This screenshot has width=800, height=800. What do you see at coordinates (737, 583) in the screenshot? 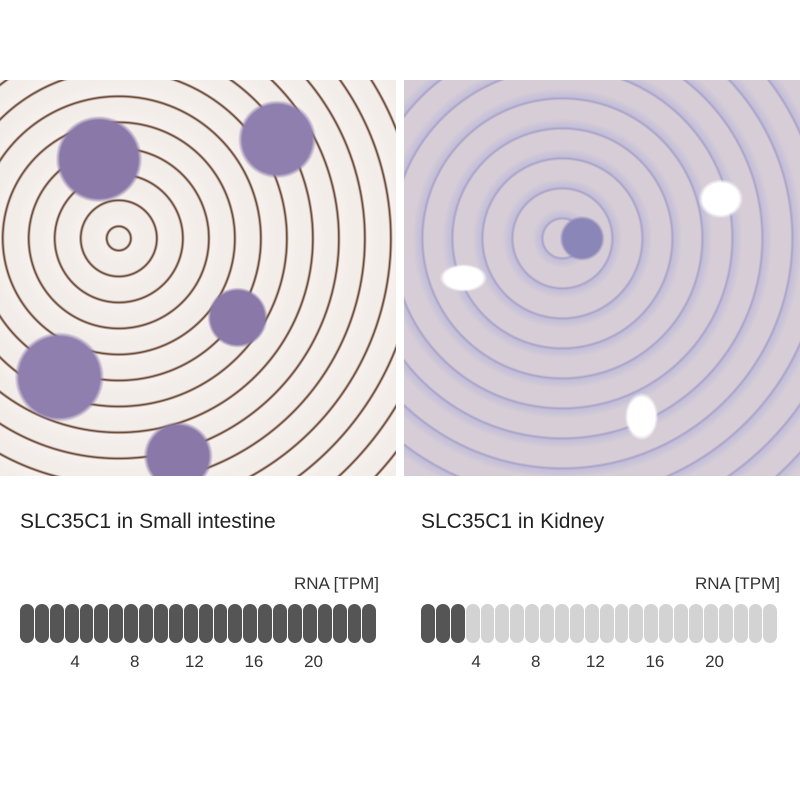
I see `rna-label-right: RNA [TPM]` at bounding box center [737, 583].